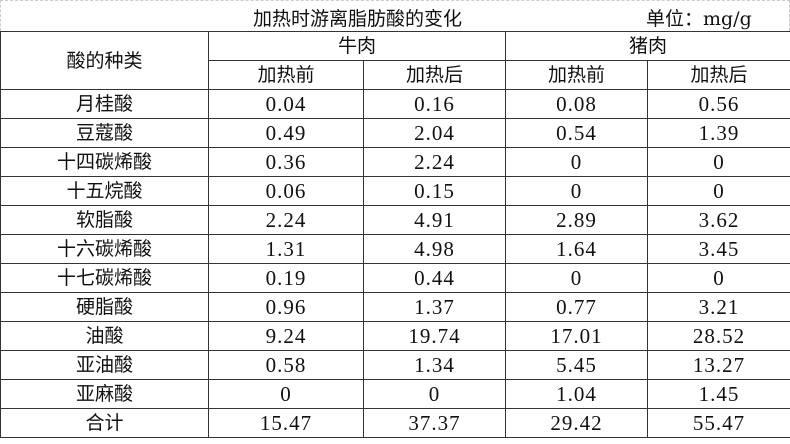  I want to click on value-cell-beef-after: 4.91, so click(434, 220).